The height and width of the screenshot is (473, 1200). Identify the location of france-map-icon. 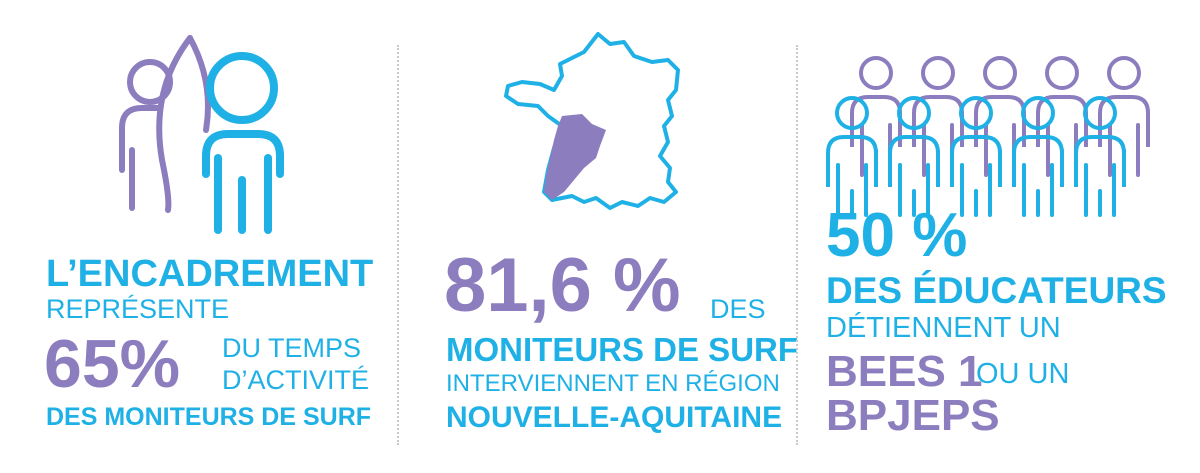
(592, 121).